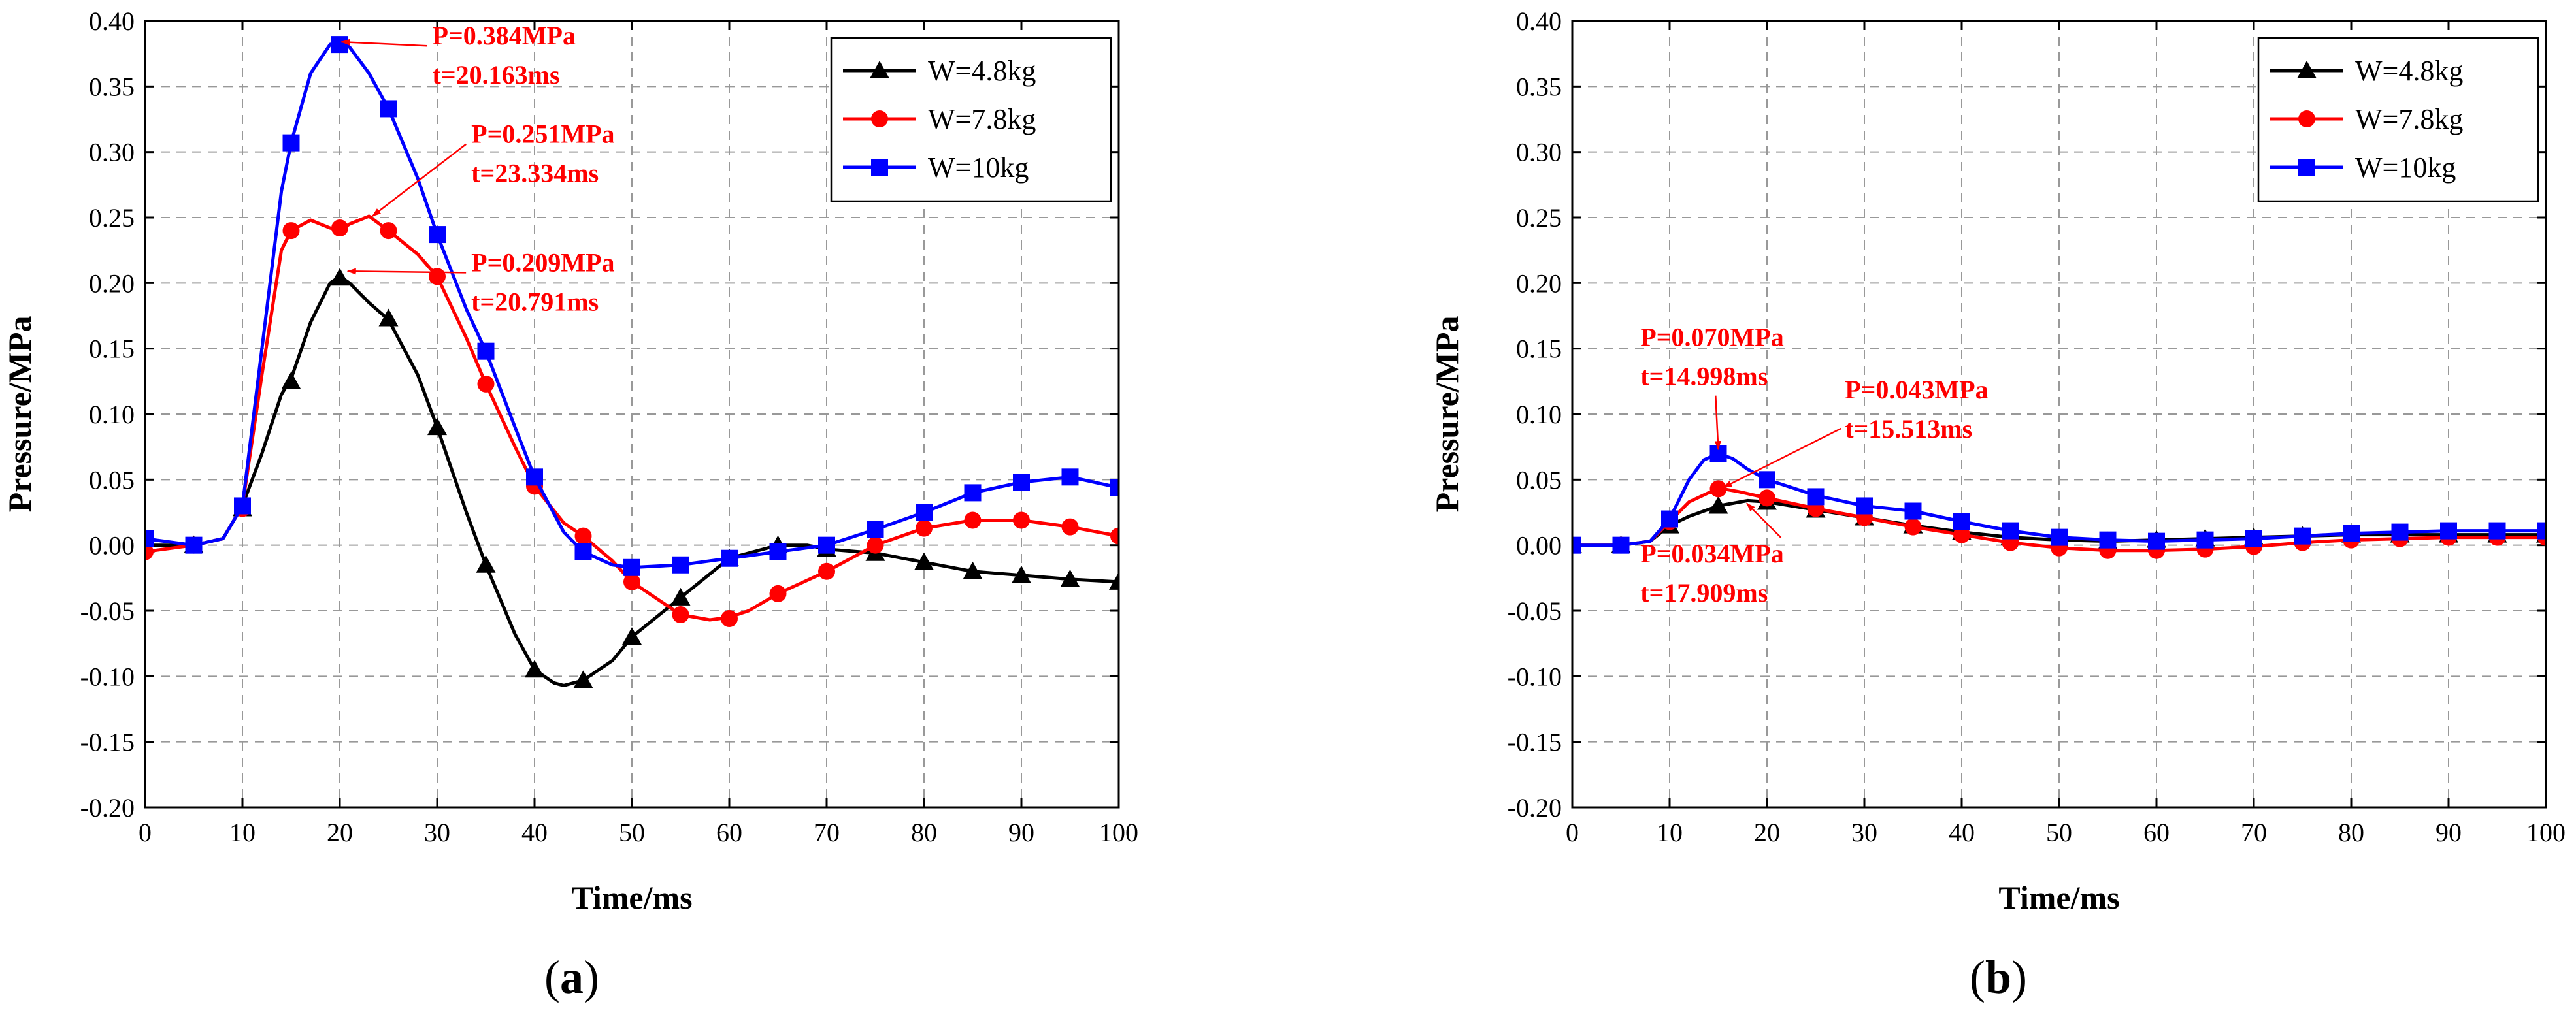 The height and width of the screenshot is (1019, 2576). I want to click on x-tick-label: 30, so click(1864, 832).